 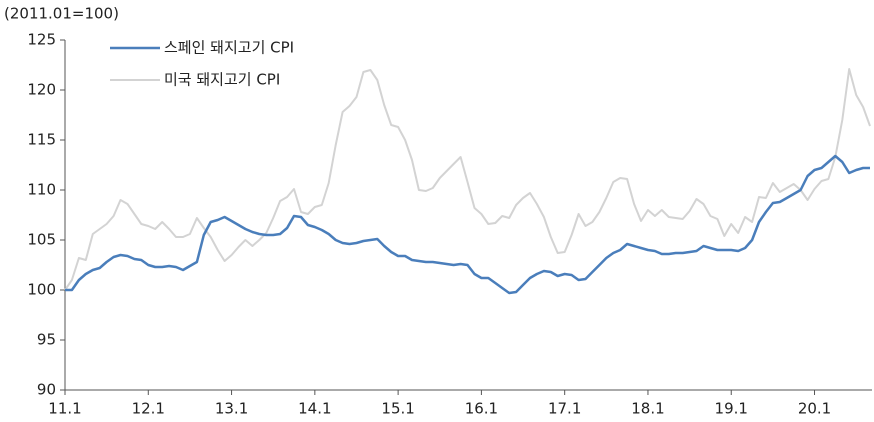 What do you see at coordinates (229, 48) in the screenshot?
I see `legend-label: 스페인 돼지고기 CPI` at bounding box center [229, 48].